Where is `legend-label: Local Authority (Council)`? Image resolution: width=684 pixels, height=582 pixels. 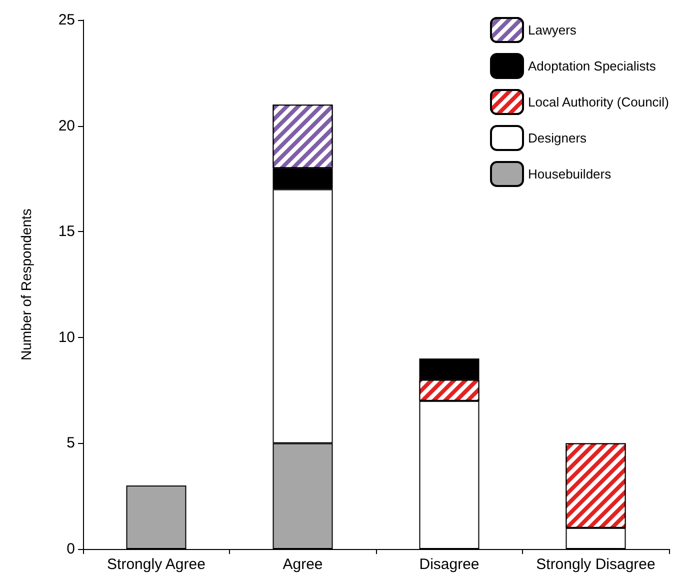
legend-label: Local Authority (Council) is located at coordinates (598, 102).